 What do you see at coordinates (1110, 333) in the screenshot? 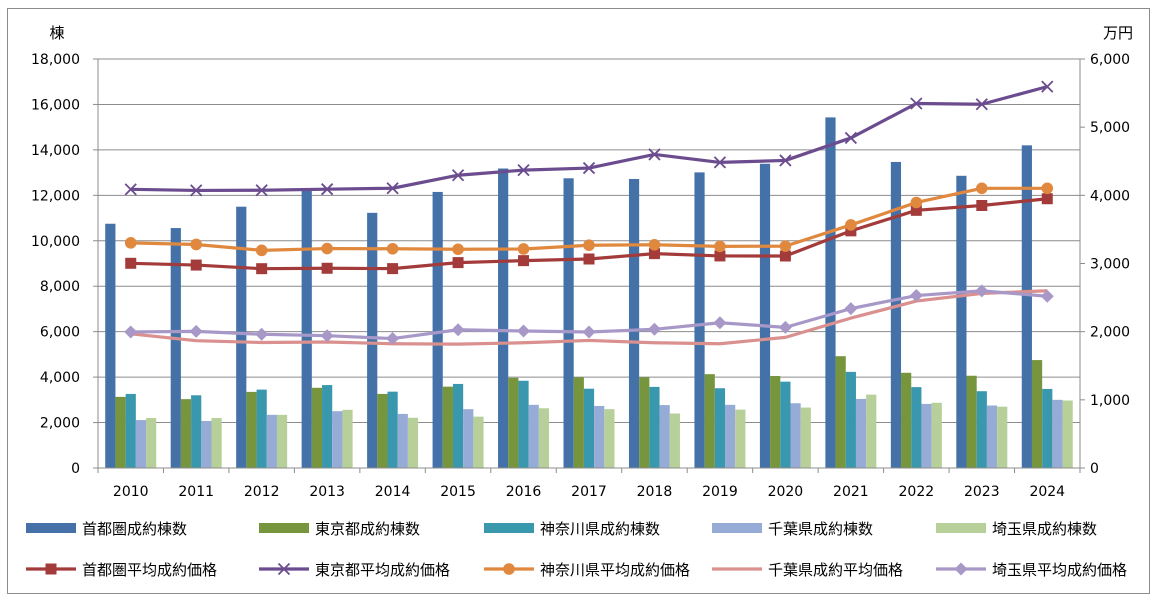
I see `y-right-tick-label: 2,000` at bounding box center [1110, 333].